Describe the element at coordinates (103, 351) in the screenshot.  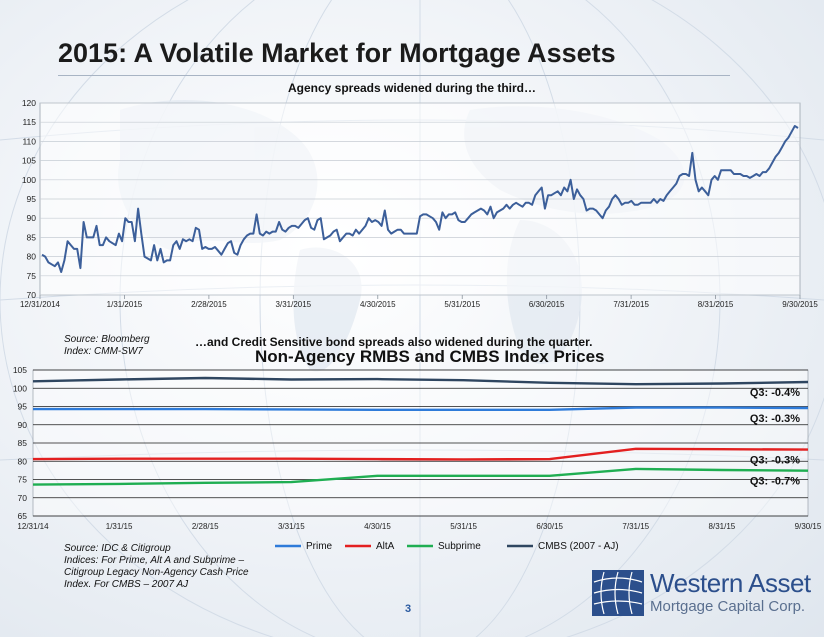
I see `top-source-line2: Index: CMM-SW7` at that location.